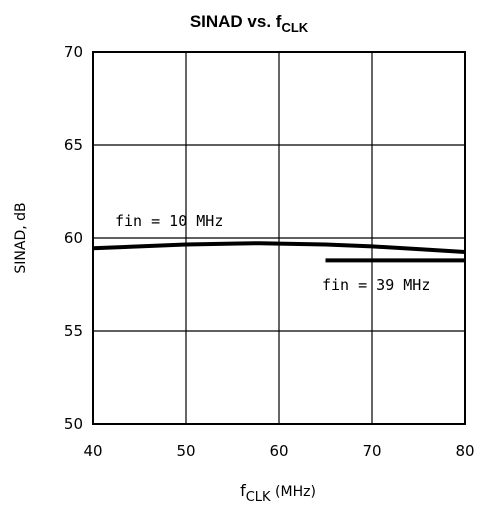 The image size is (478, 510). What do you see at coordinates (294, 27) in the screenshot?
I see `chart-title-sub: CLK` at bounding box center [294, 27].